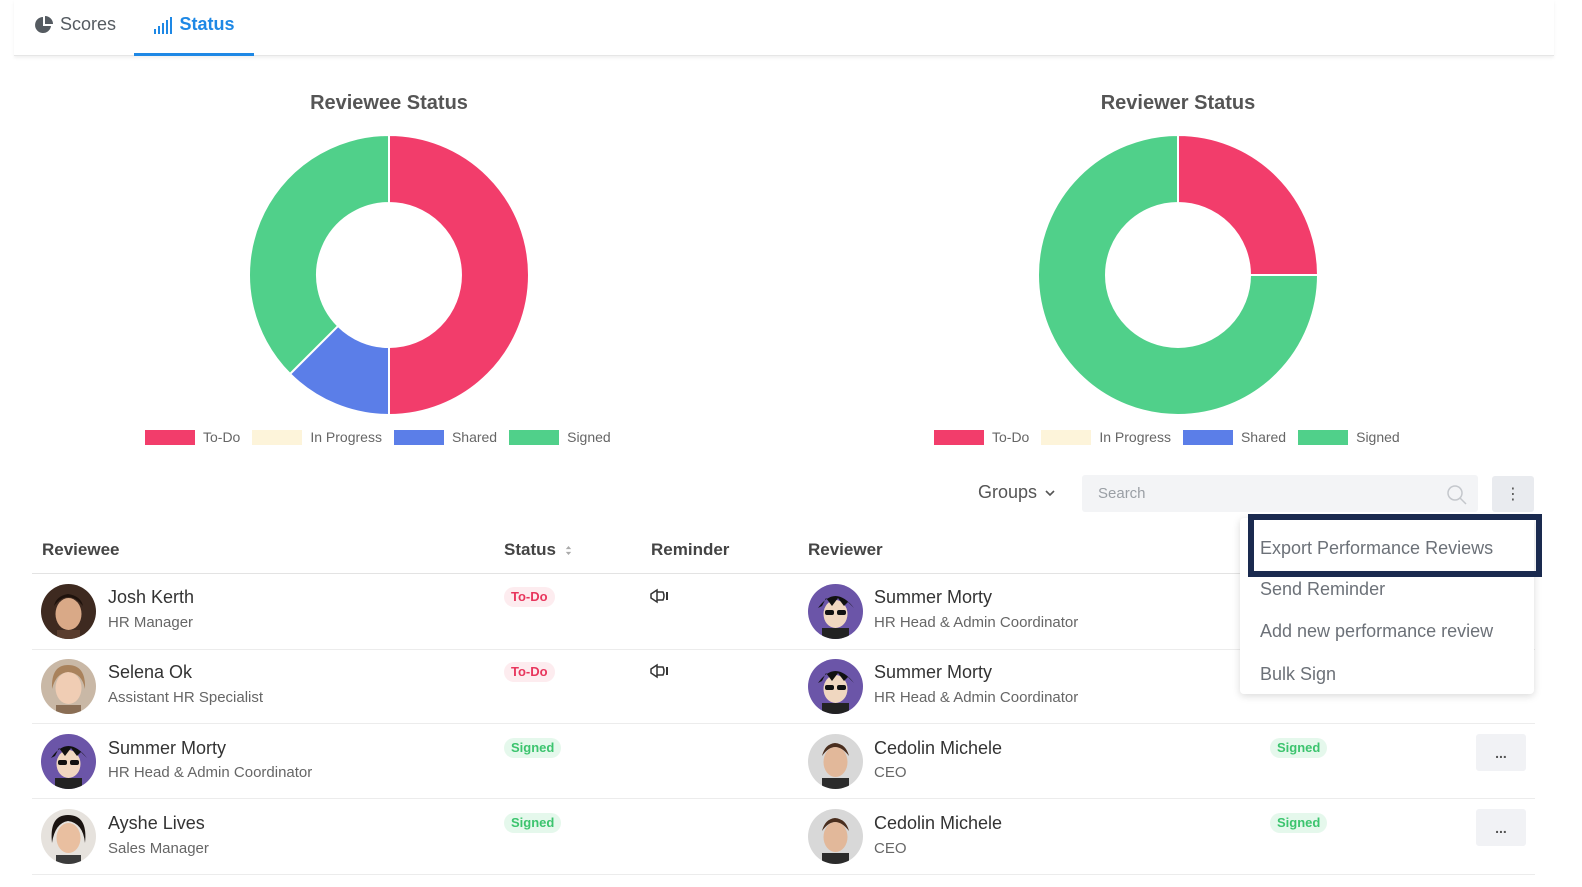 The width and height of the screenshot is (1582, 887). What do you see at coordinates (1513, 494) in the screenshot?
I see `more-options-button: ⋮` at bounding box center [1513, 494].